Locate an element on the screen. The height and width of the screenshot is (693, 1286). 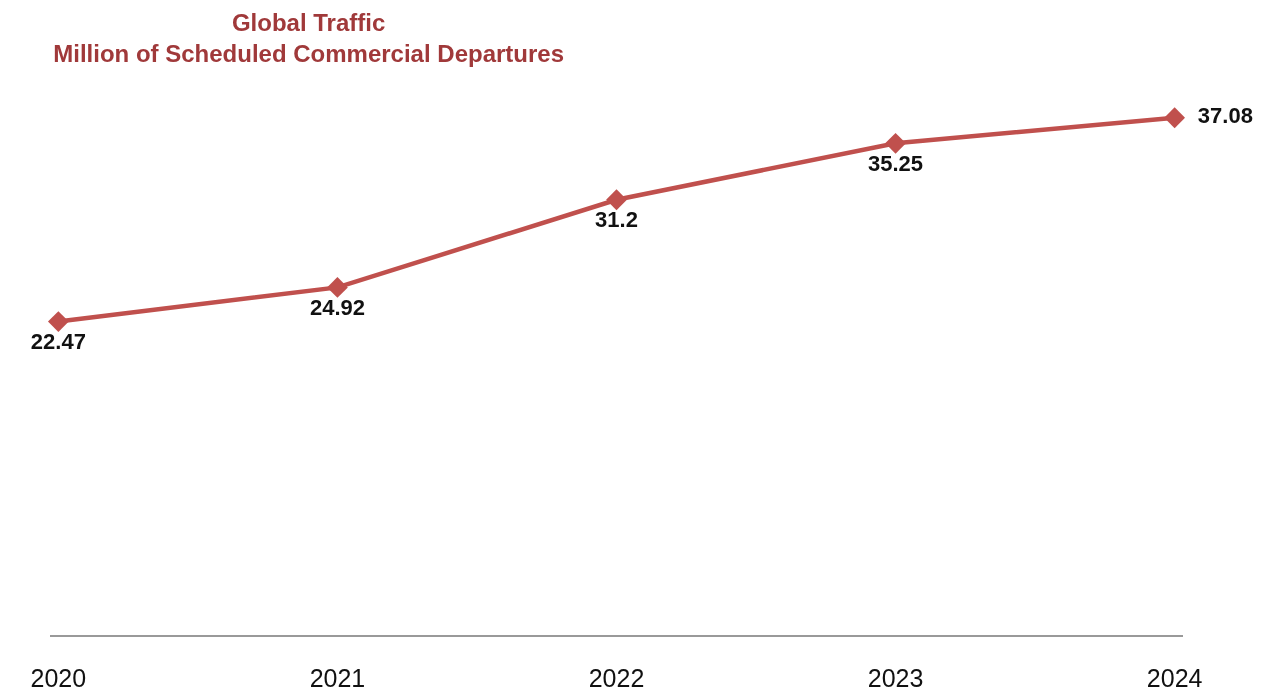
data-label: 35.25 is located at coordinates (896, 163).